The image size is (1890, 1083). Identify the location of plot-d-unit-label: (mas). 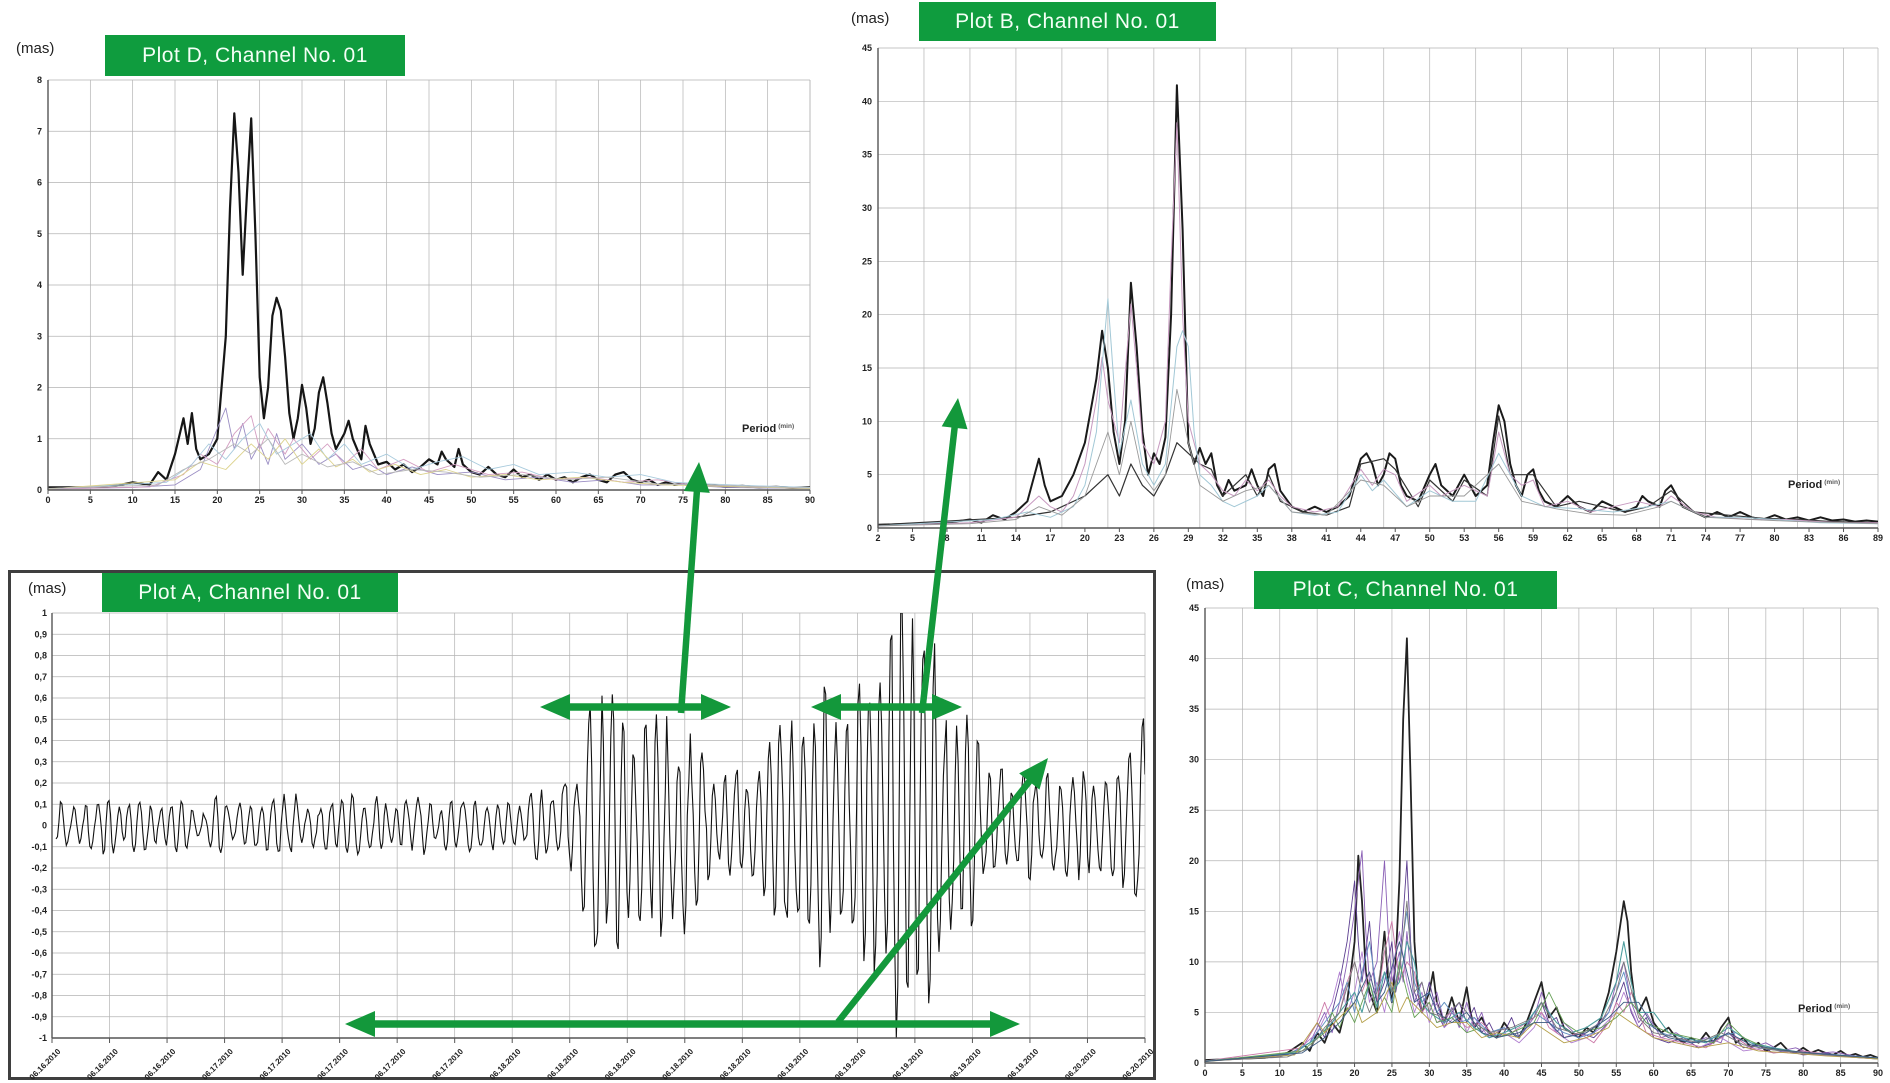
(35, 48).